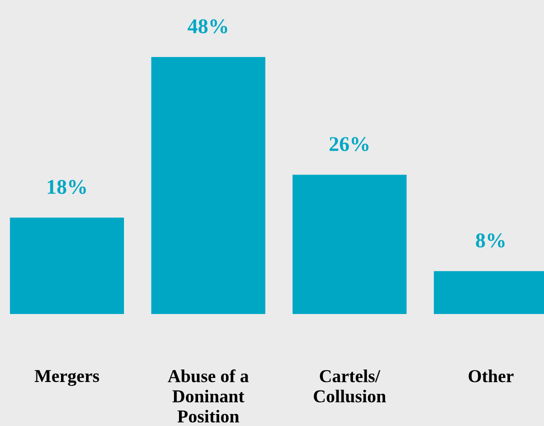 This screenshot has width=544, height=426. What do you see at coordinates (350, 386) in the screenshot?
I see `x-tick-label: Cartels/ Collusion` at bounding box center [350, 386].